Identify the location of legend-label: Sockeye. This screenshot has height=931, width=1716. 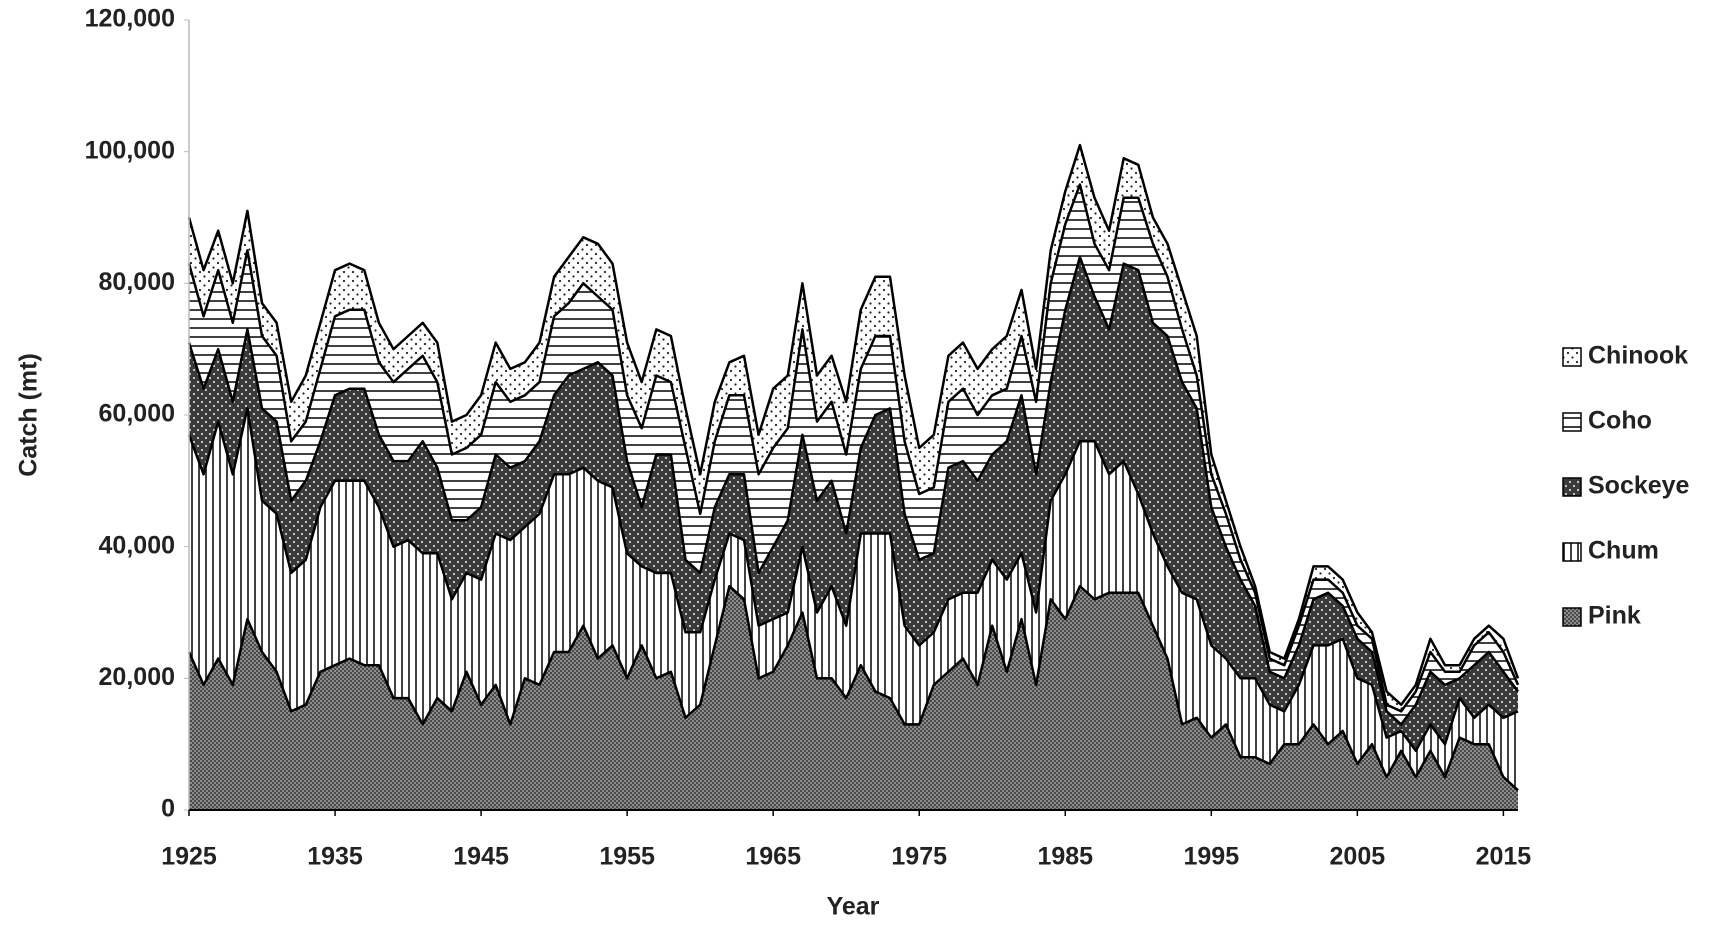
(1639, 486).